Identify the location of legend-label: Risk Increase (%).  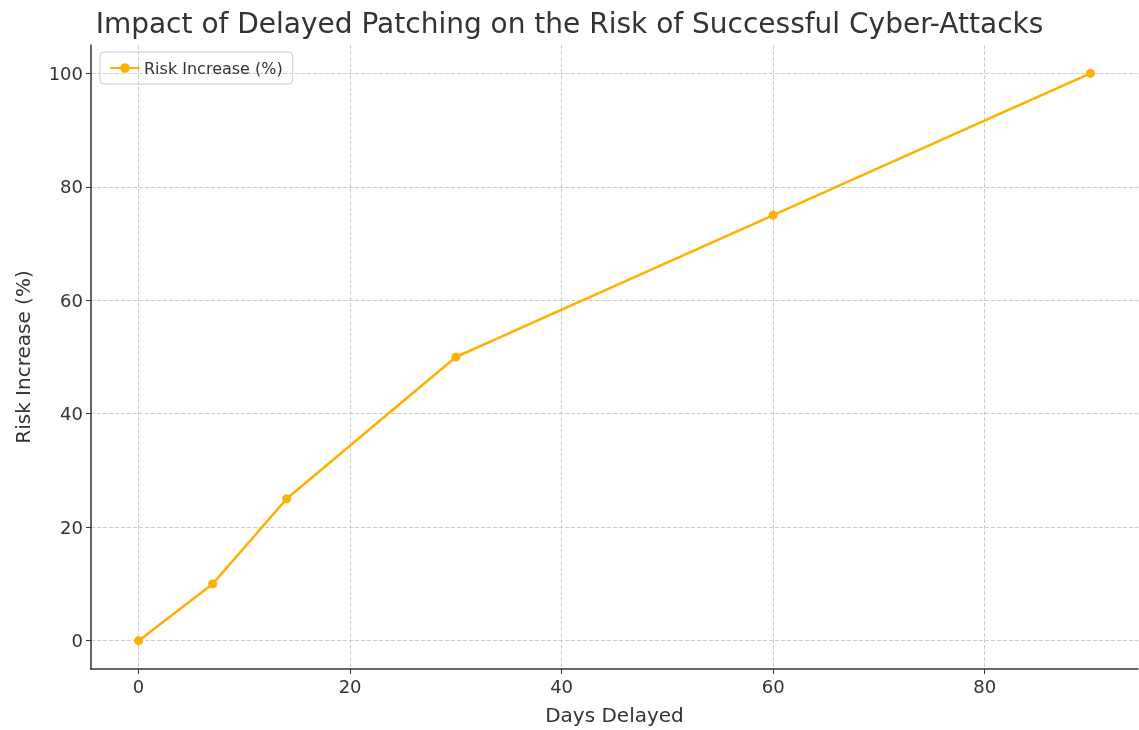
(213, 68).